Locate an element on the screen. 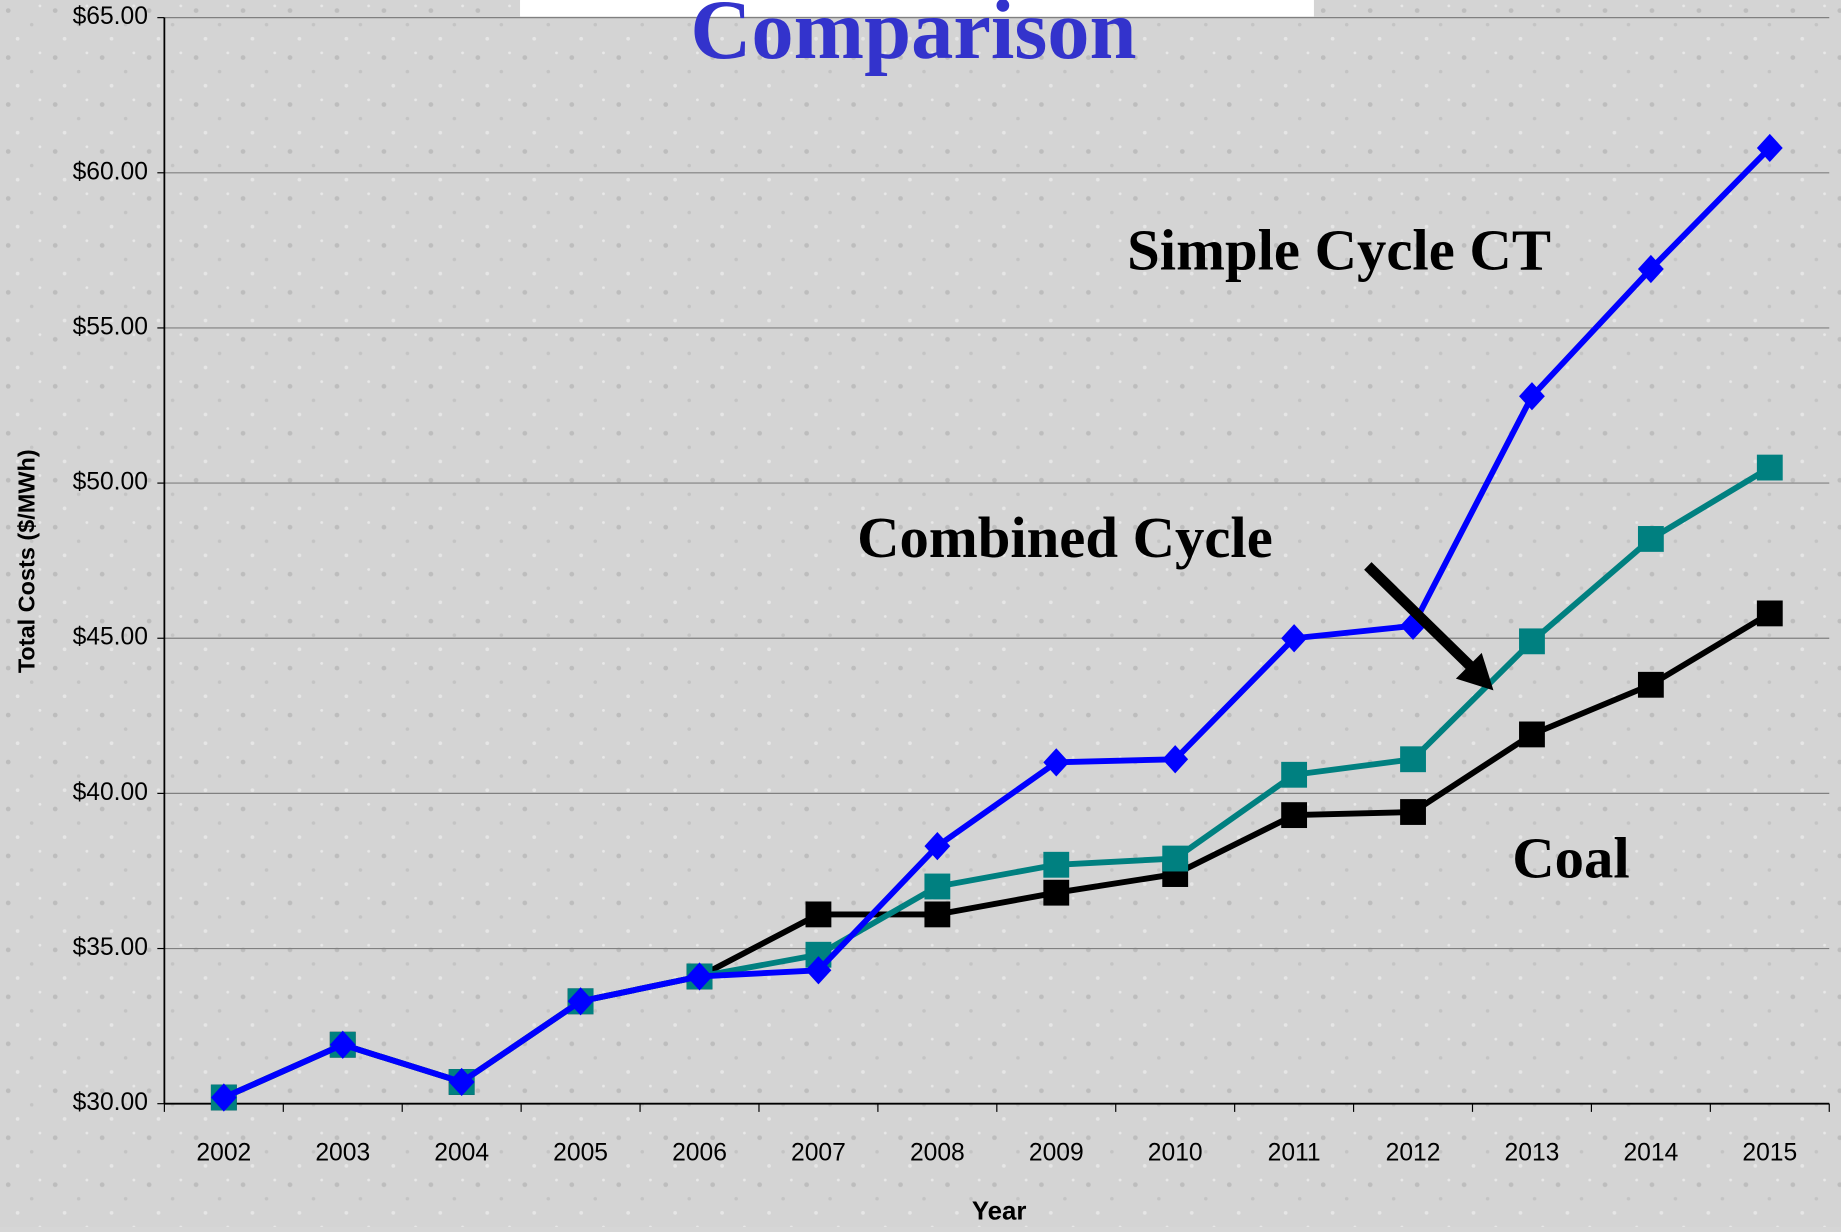 This screenshot has width=1841, height=1232. series-annotation: Simple Cycle CT is located at coordinates (1339, 249).